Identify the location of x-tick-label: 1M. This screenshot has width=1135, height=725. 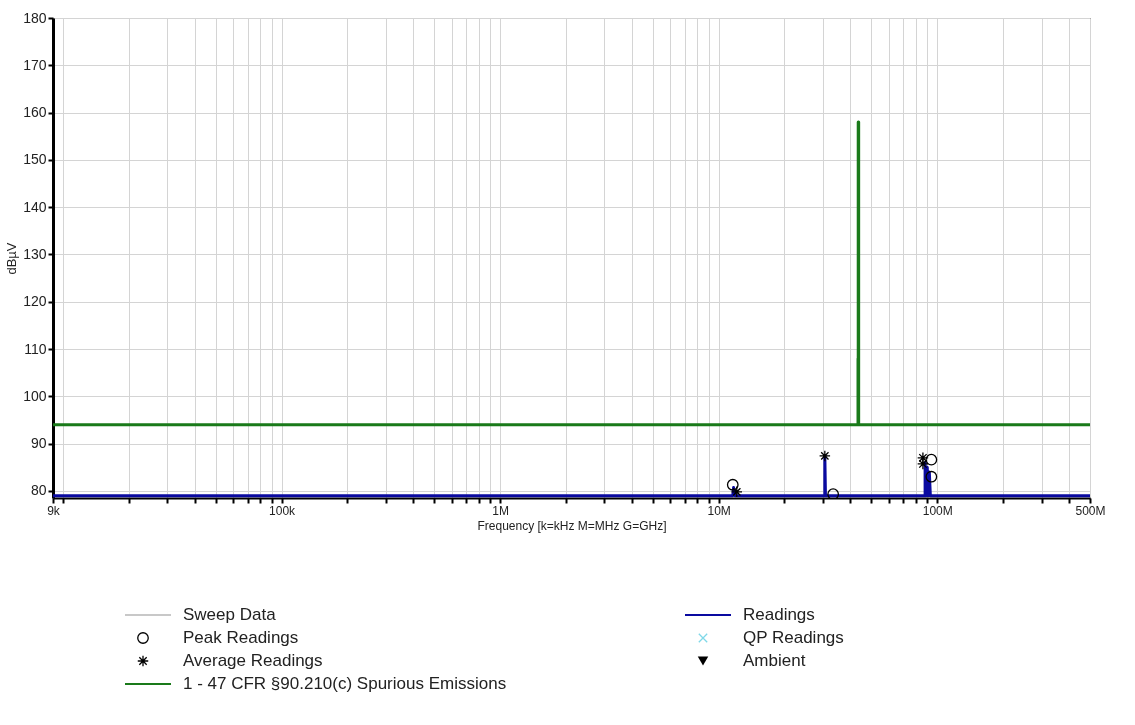
(500, 510).